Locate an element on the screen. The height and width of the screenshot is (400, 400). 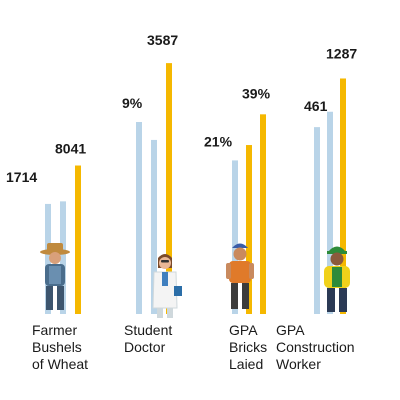
category-label: Farmer Bushels of Wheat is located at coordinates (60, 347).